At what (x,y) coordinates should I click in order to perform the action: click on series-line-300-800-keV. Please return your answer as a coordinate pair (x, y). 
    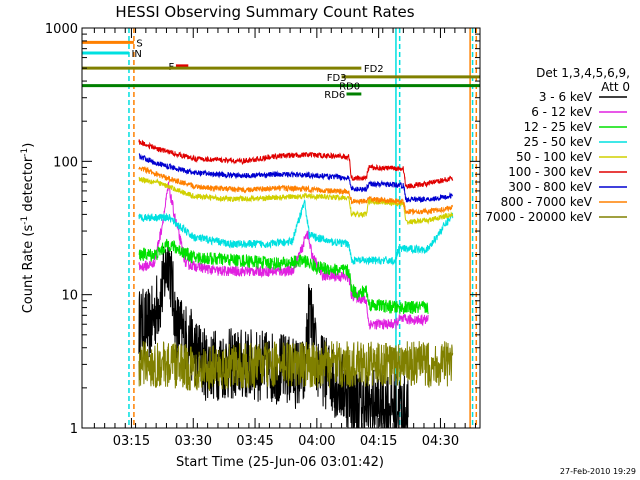
    Looking at the image, I should click on (296, 178).